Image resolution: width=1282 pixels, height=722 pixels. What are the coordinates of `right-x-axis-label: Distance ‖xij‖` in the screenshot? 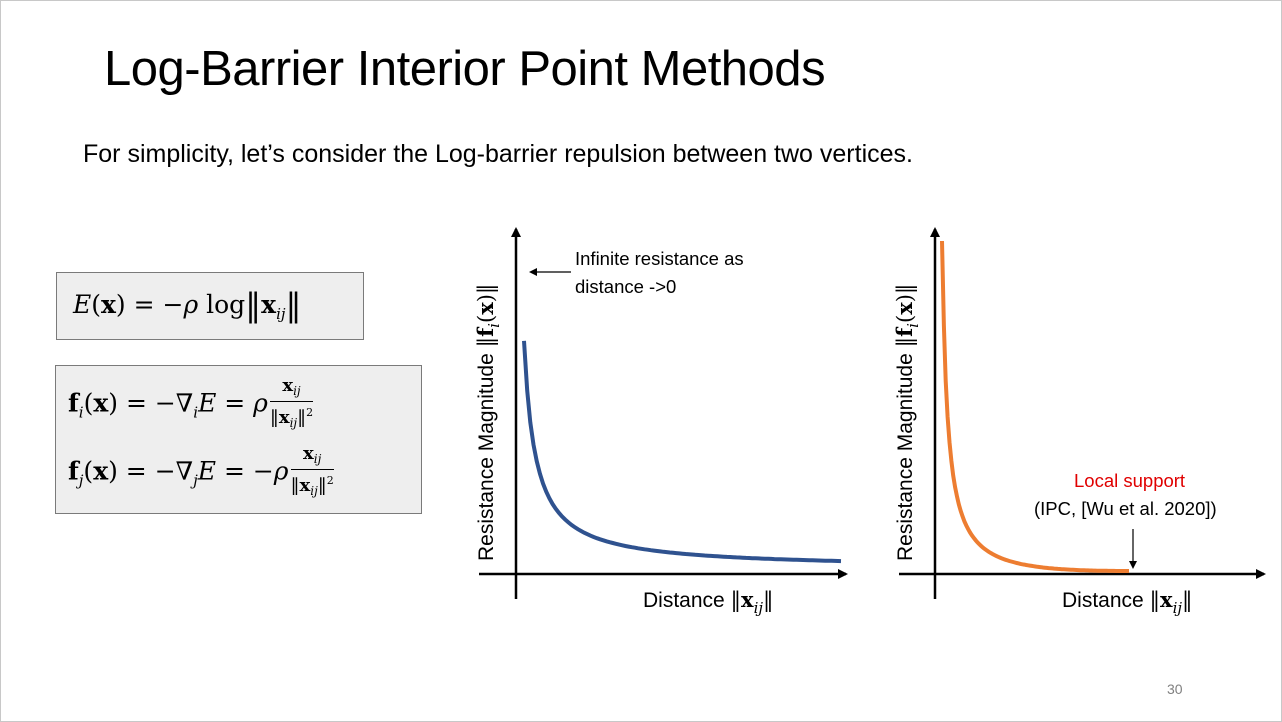 It's located at (1127, 602).